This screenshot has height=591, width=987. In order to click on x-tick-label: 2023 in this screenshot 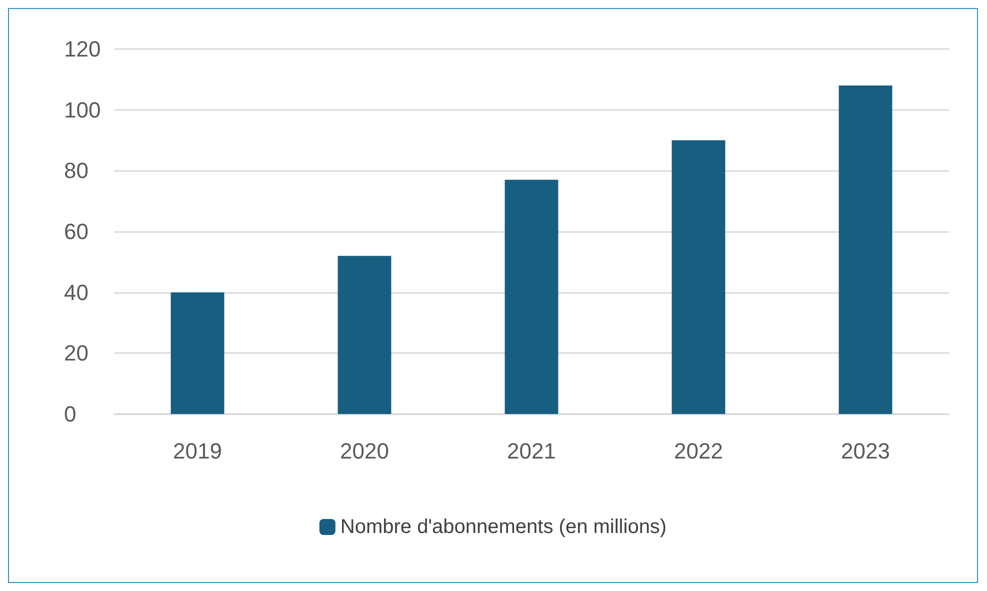, I will do `click(865, 451)`.